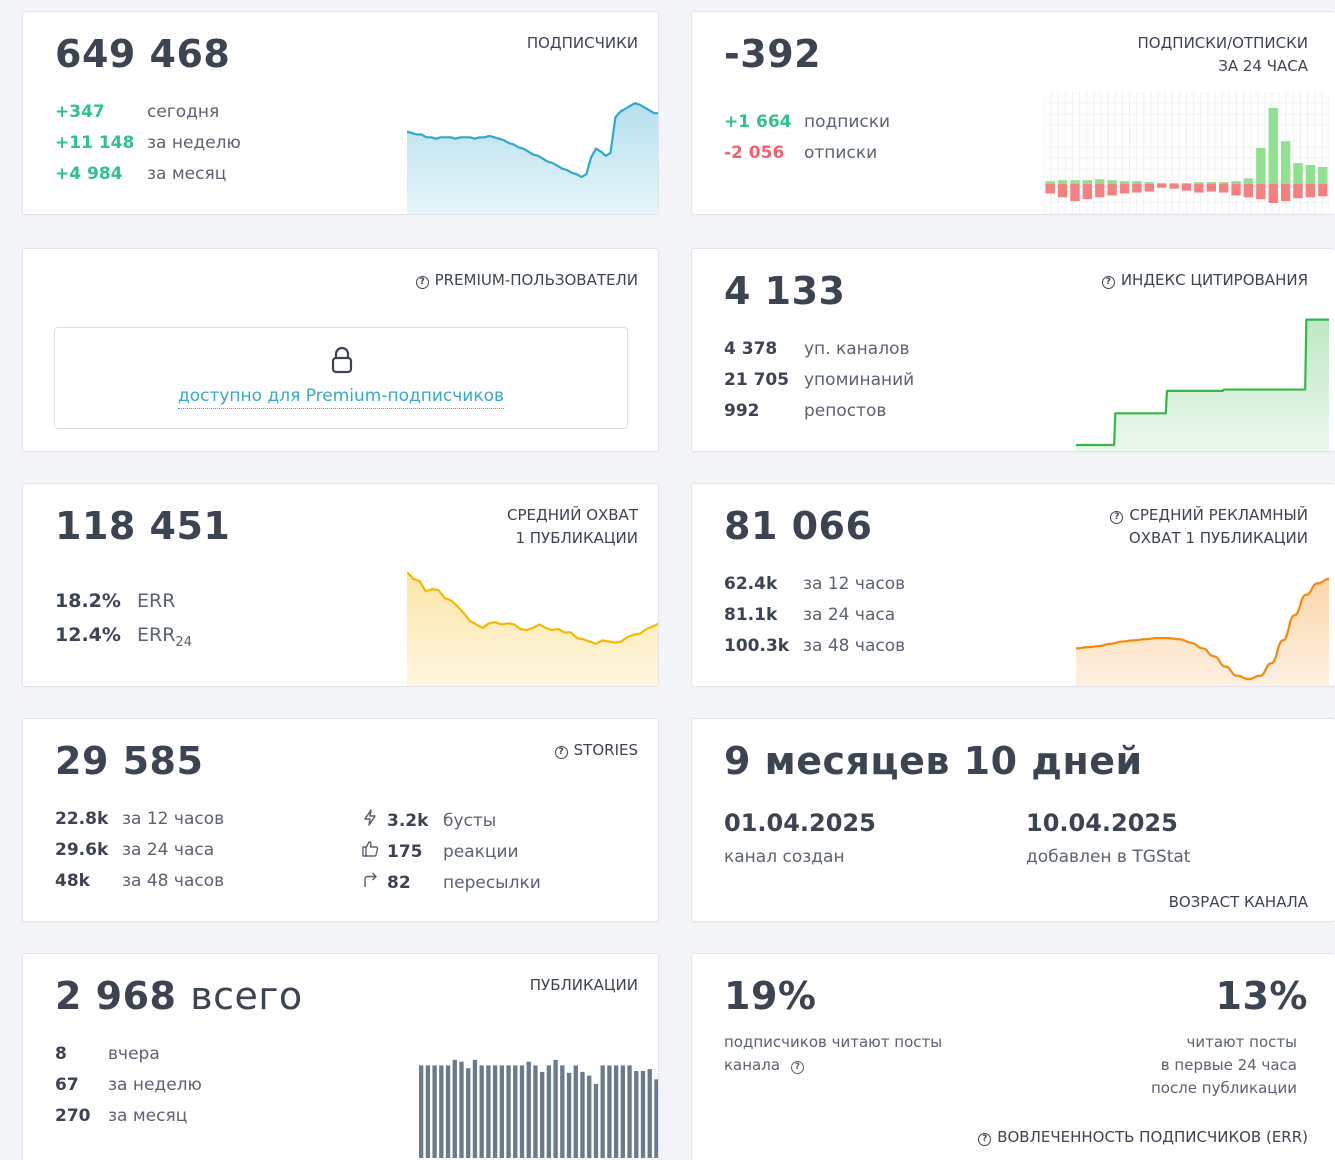 Image resolution: width=1335 pixels, height=1160 pixels. Describe the element at coordinates (155, 1085) in the screenshot. I see `posts-week-label: за неделю` at that location.